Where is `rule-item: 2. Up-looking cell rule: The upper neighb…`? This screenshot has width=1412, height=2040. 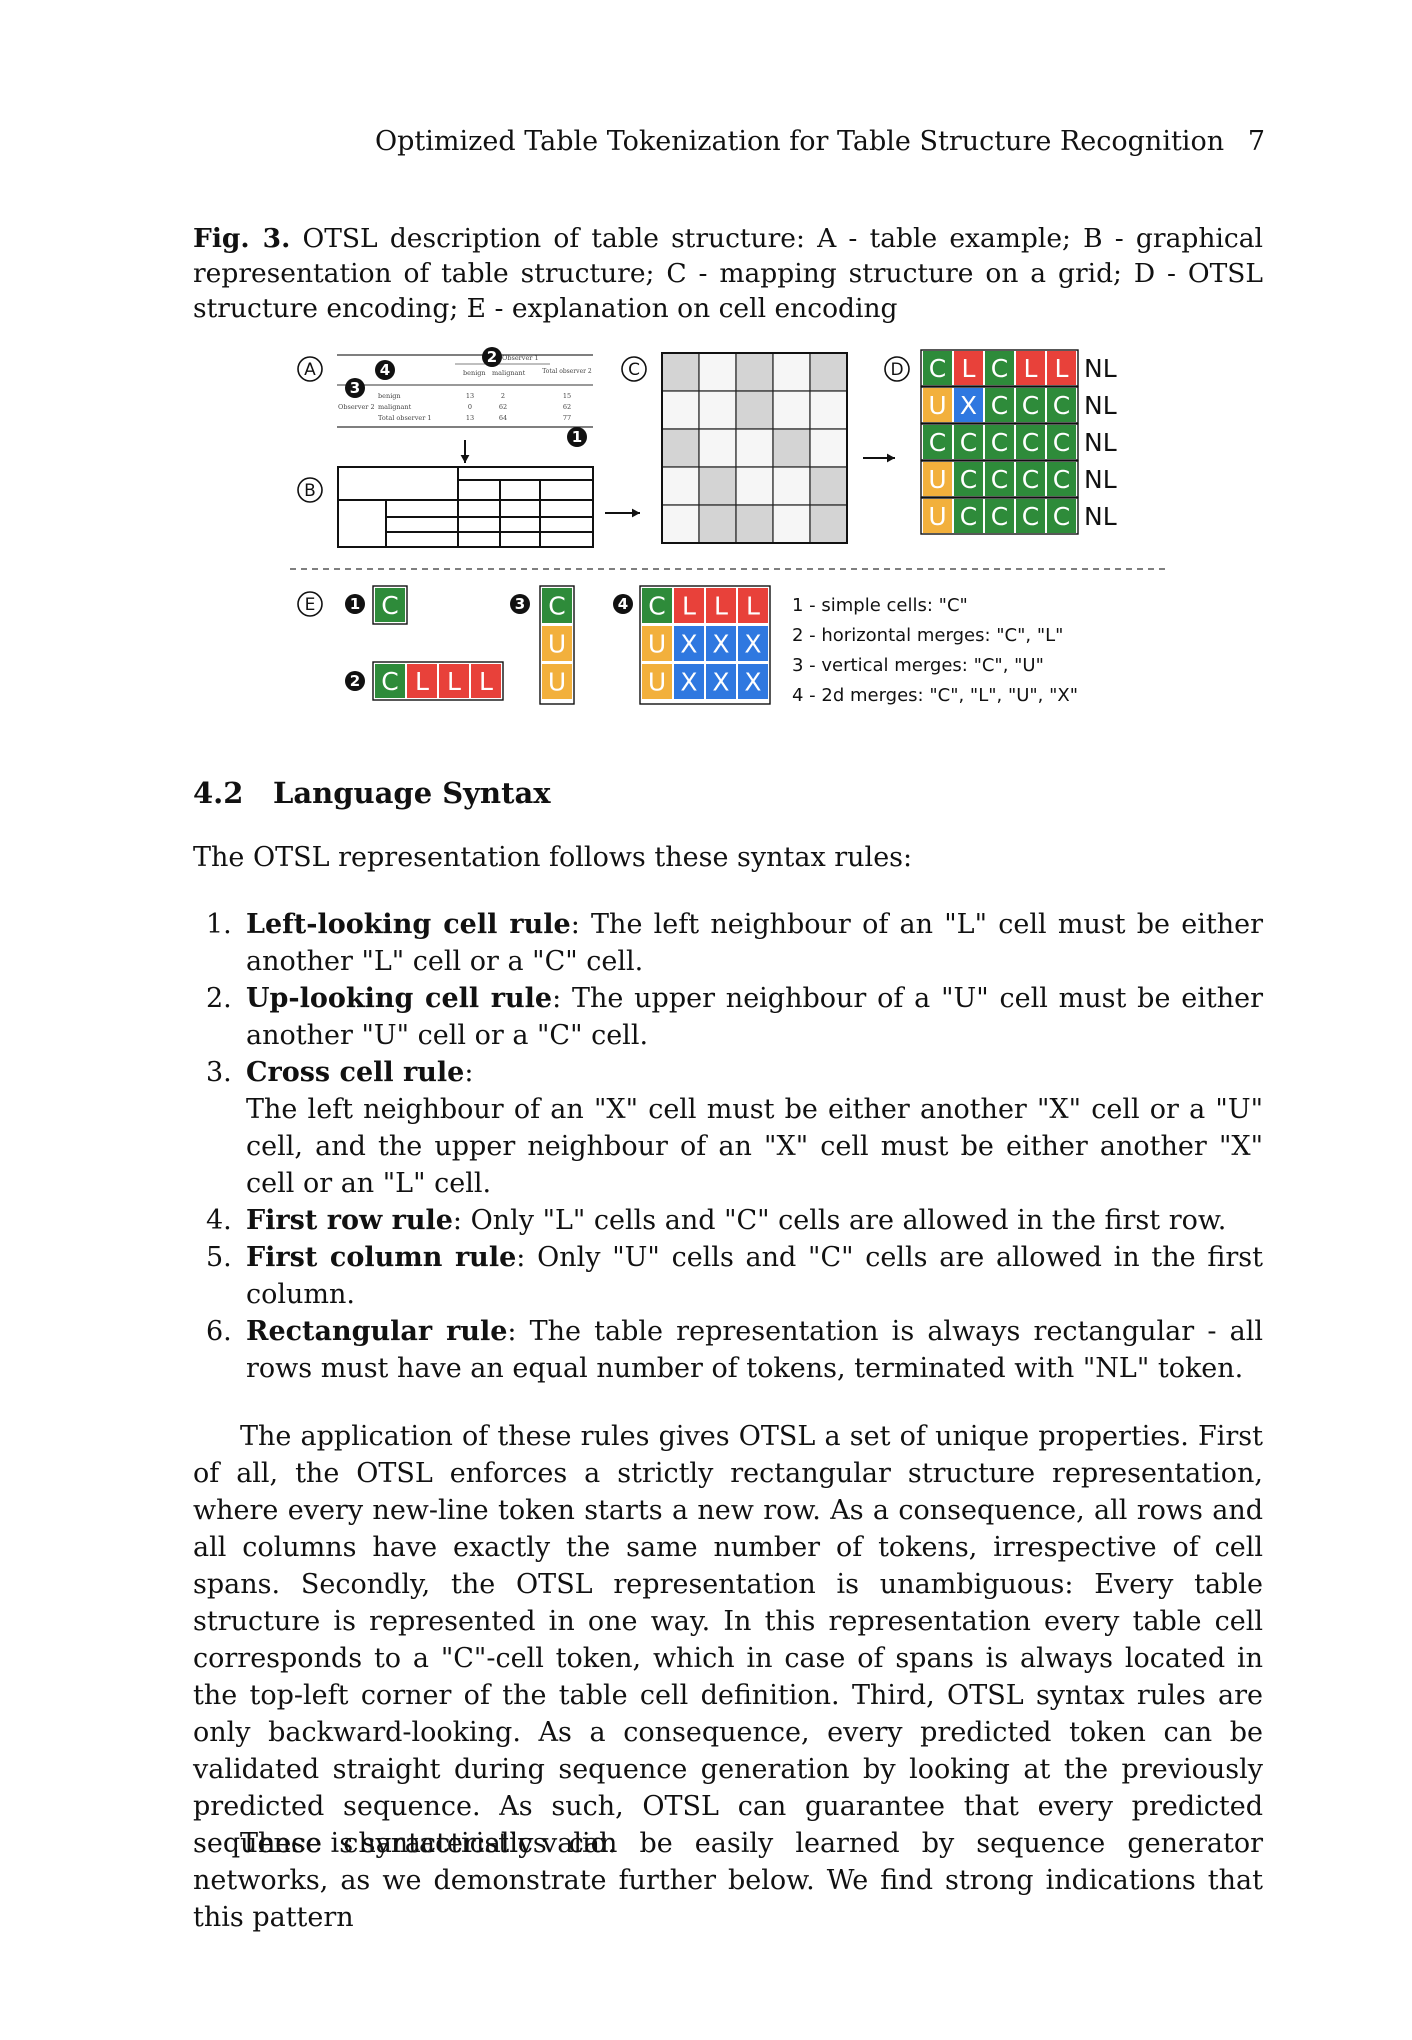 rule-item: 2. Up-looking cell rule: The upper neighb… is located at coordinates (728, 1017).